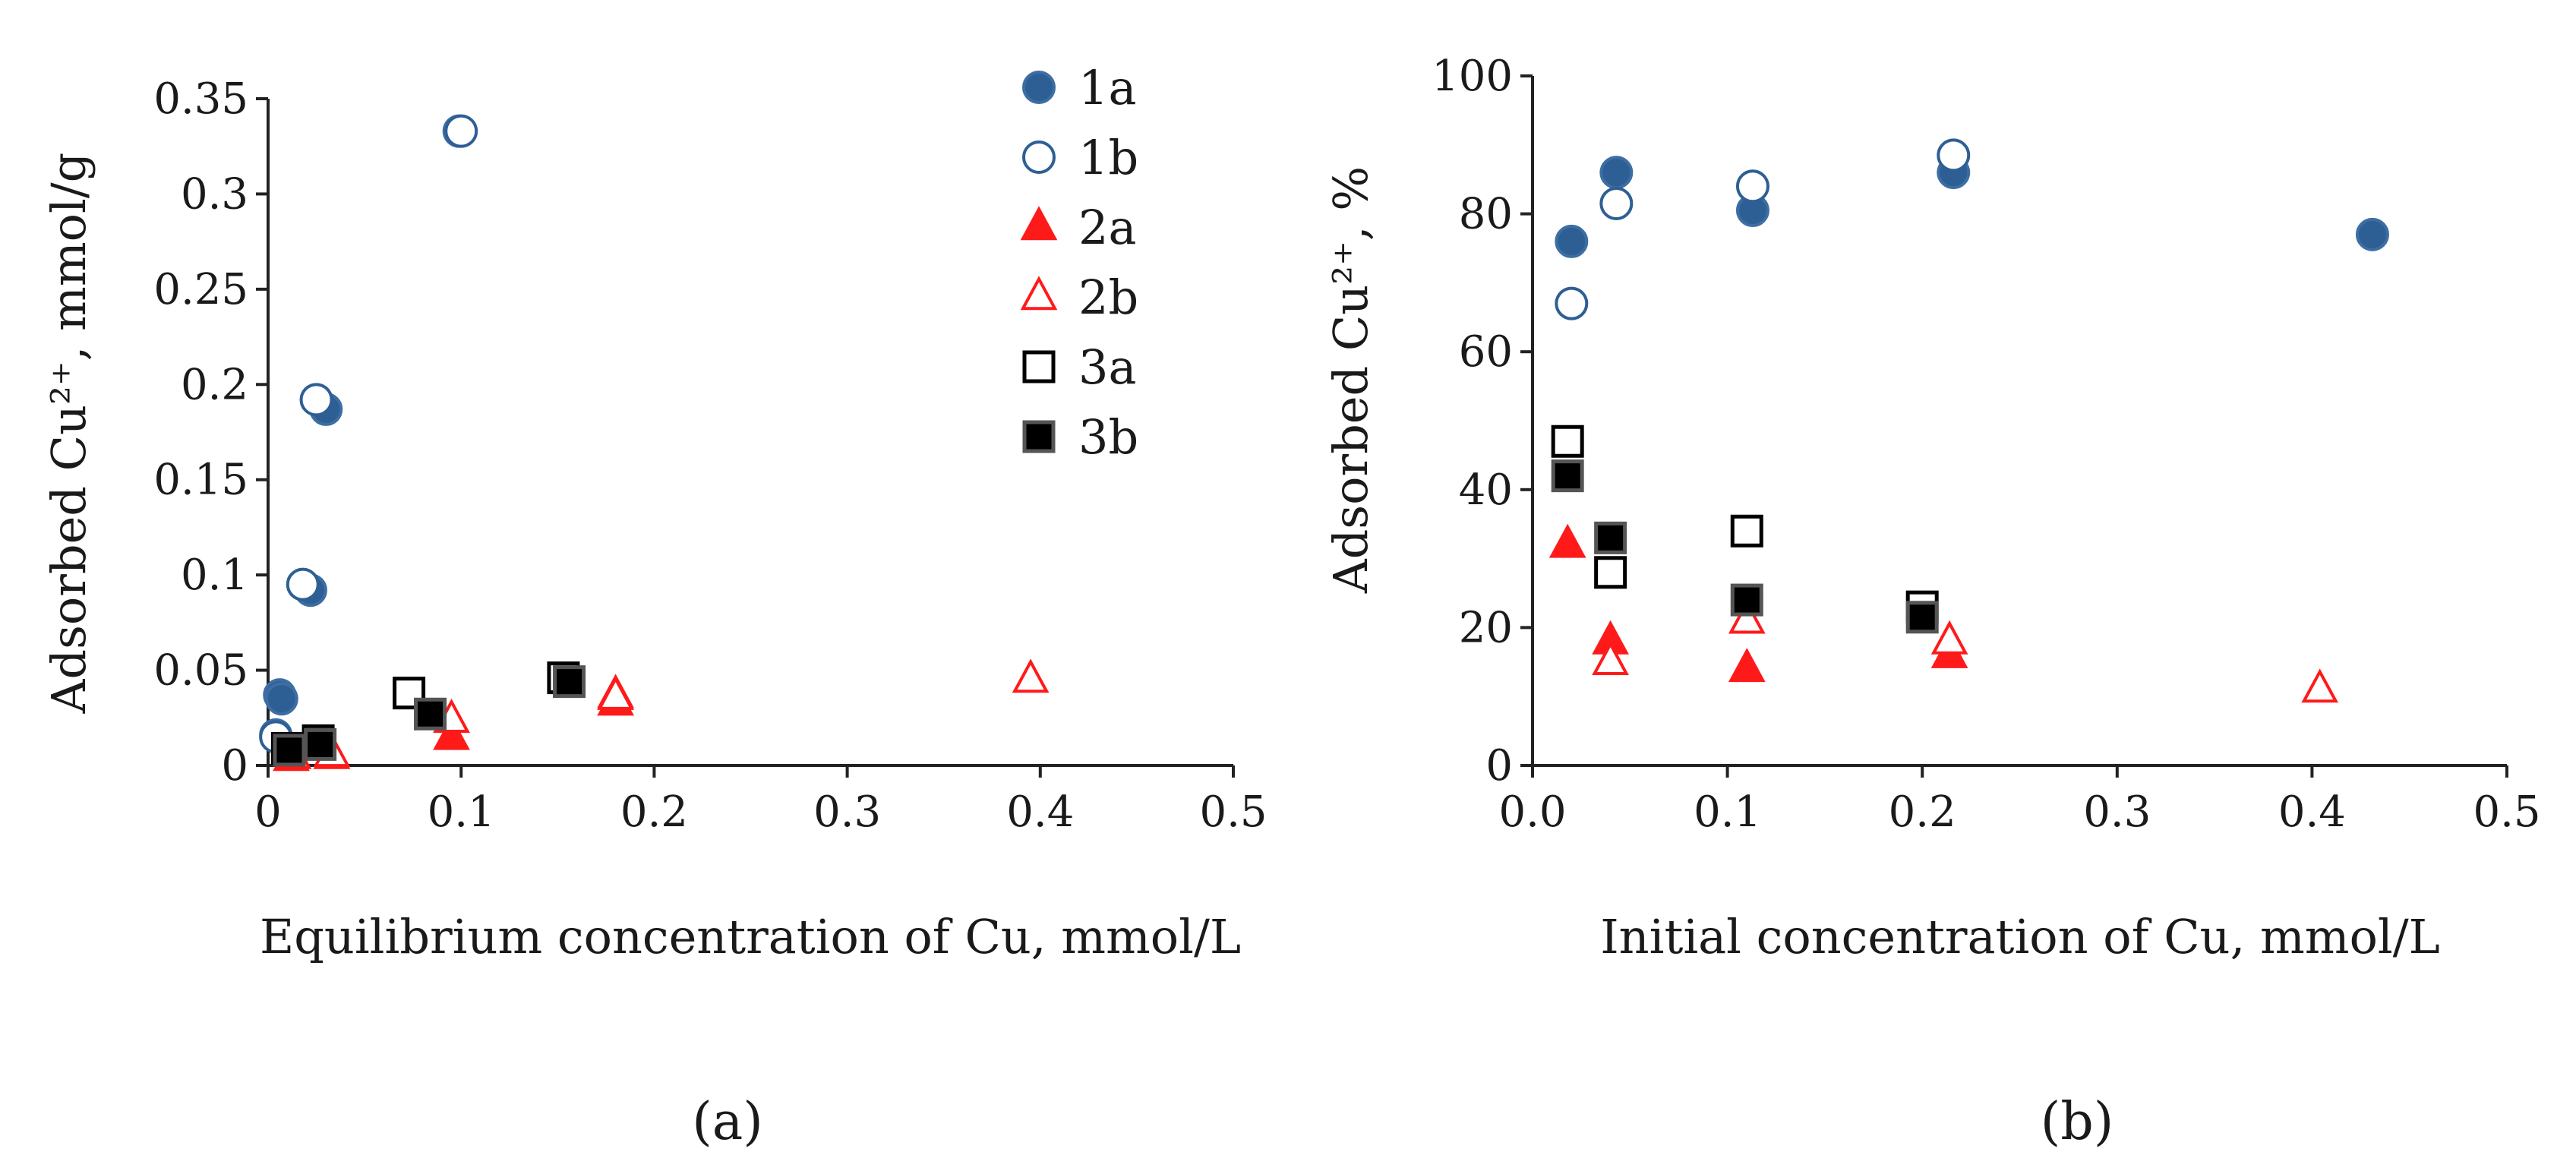  What do you see at coordinates (2117, 812) in the screenshot?
I see `panel-b-x-tick-label: 0.3` at bounding box center [2117, 812].